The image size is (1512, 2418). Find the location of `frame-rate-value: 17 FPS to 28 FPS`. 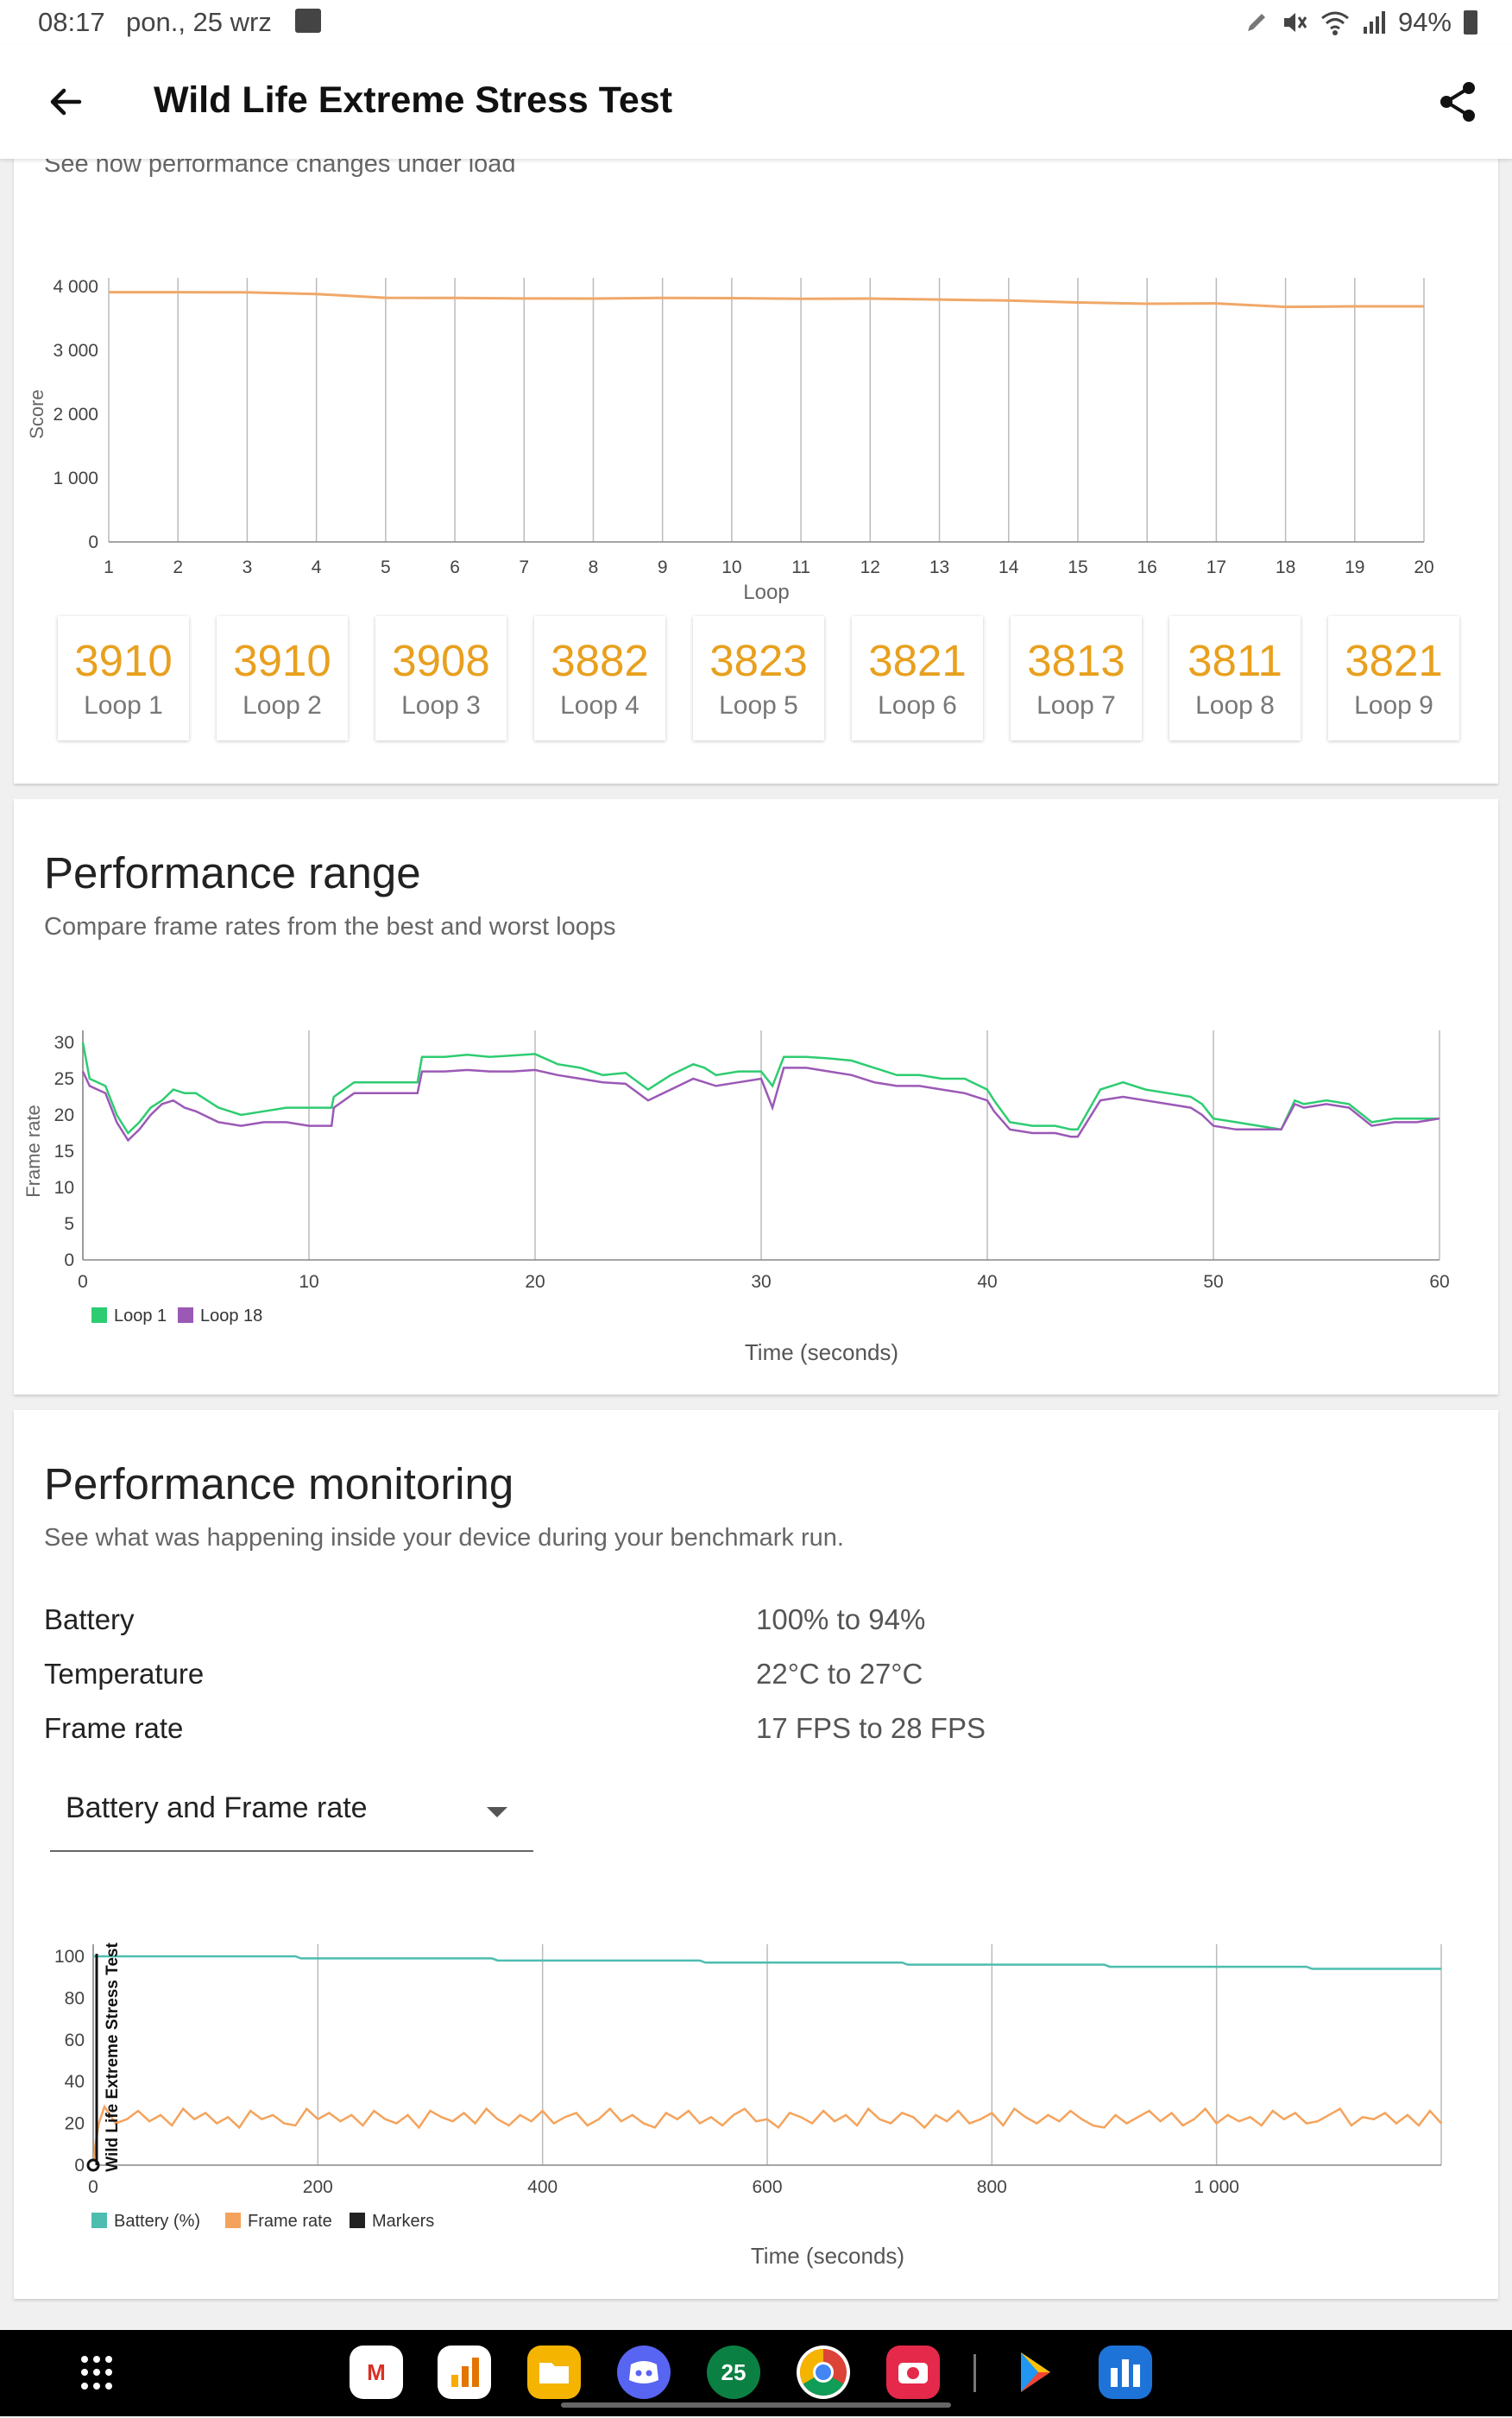

frame-rate-value: 17 FPS to 28 FPS is located at coordinates (871, 1728).